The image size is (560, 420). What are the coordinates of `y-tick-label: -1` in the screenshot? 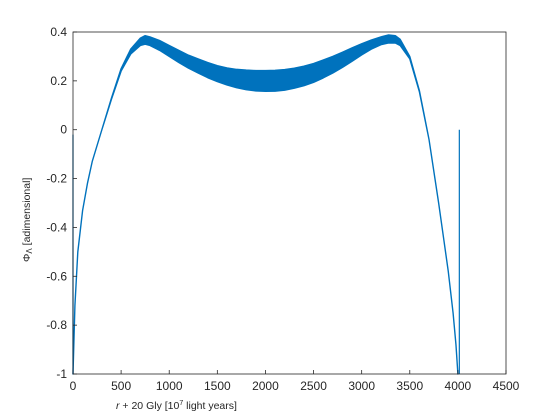 It's located at (61, 374).